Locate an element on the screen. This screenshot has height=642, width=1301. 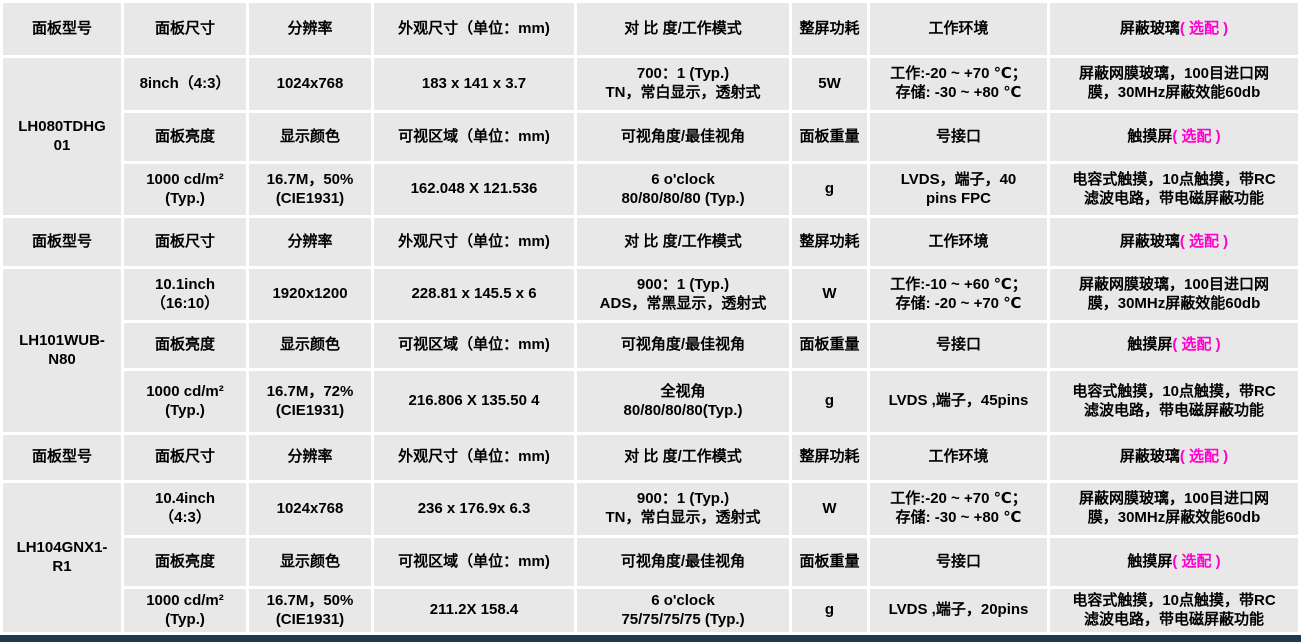
spec-cell: 1024x768 is located at coordinates (310, 84).